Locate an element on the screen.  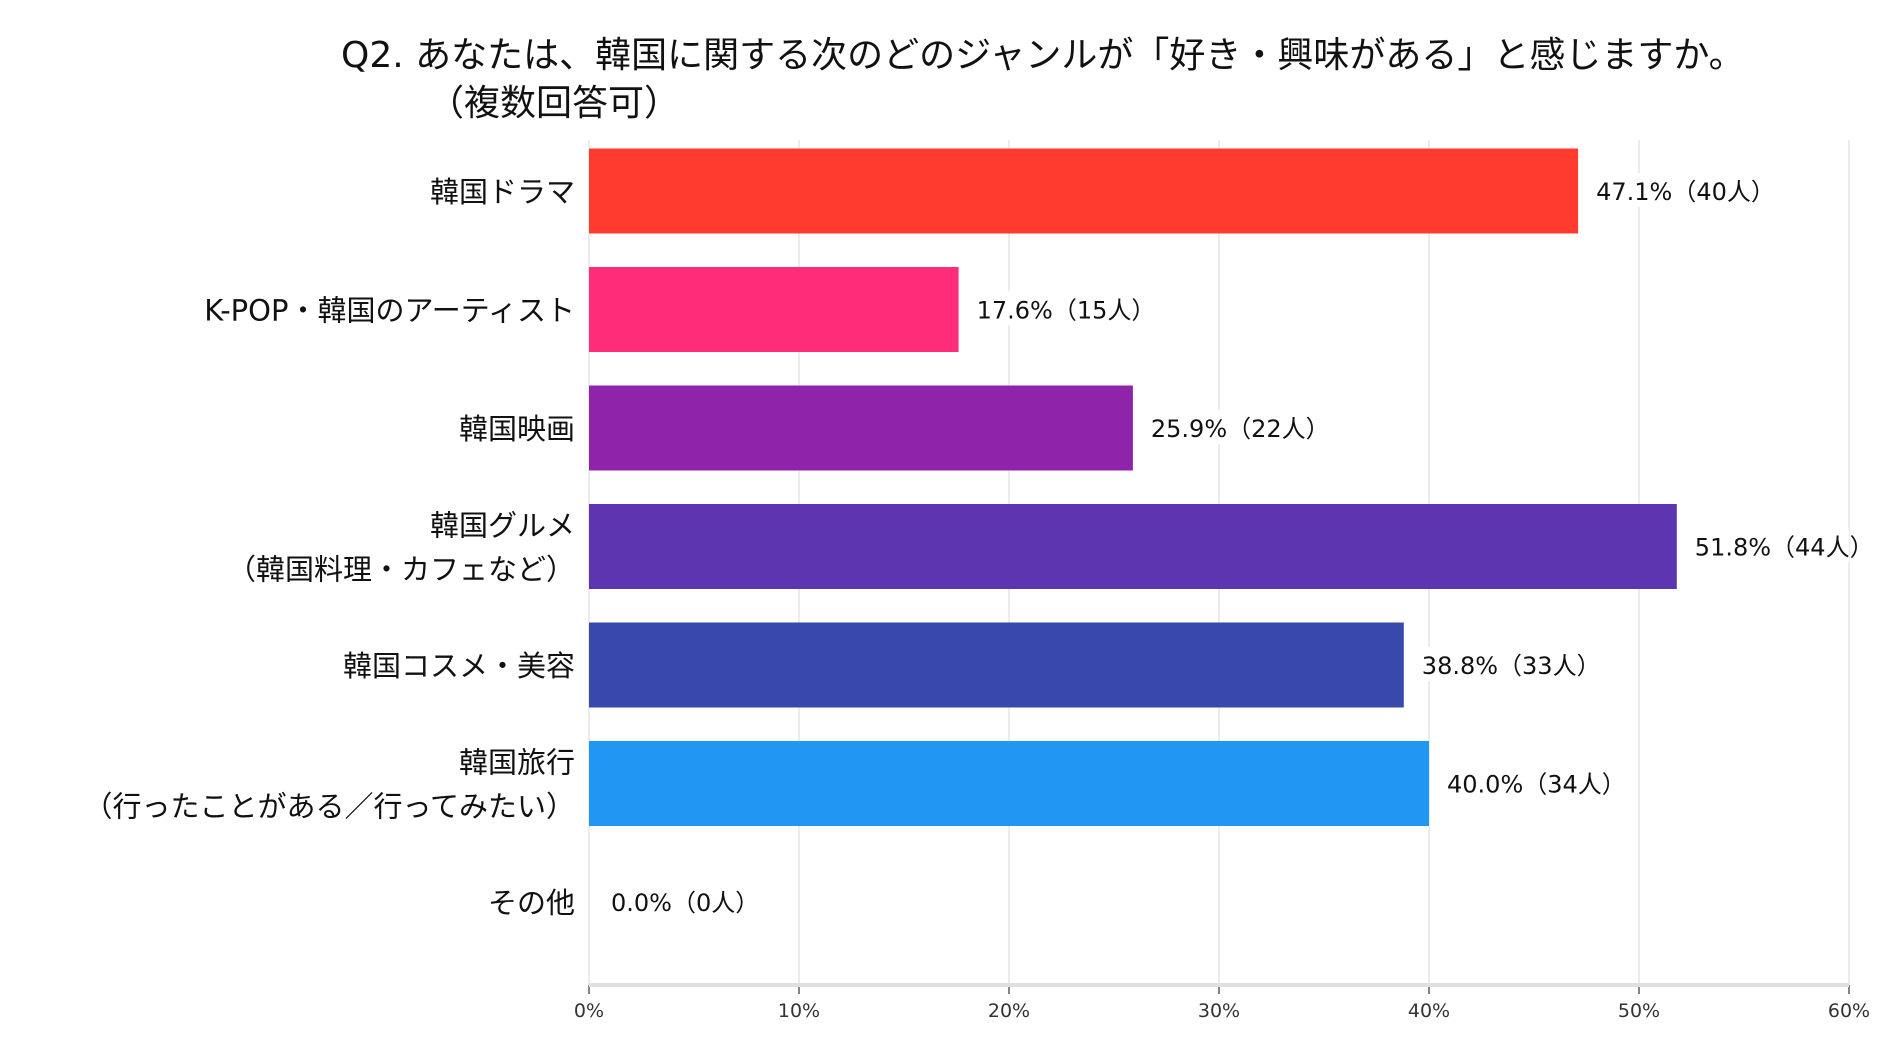
category-label: 韓国コスメ・美容 is located at coordinates (459, 666).